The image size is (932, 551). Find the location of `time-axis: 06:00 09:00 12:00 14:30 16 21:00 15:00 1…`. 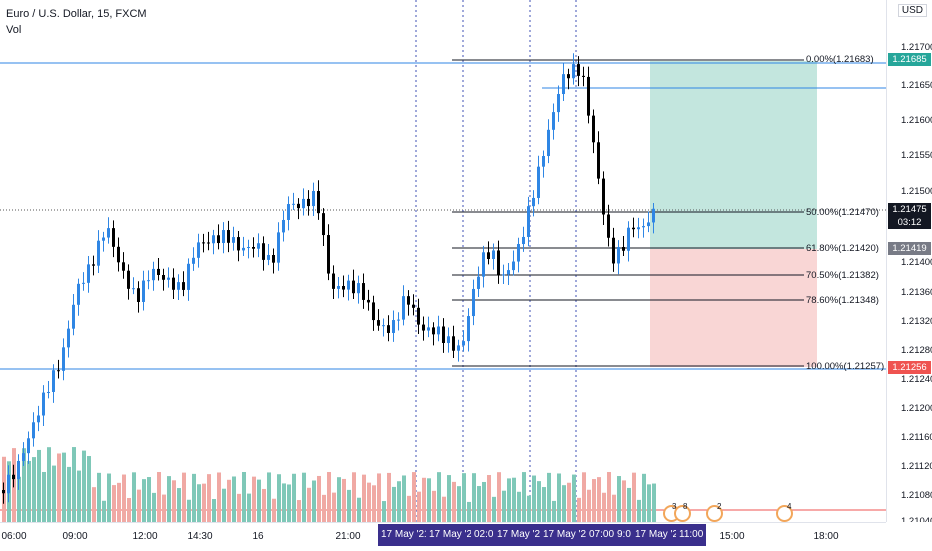

time-axis: 06:00 09:00 12:00 14:30 16 21:00 15:00 1… is located at coordinates (443, 536).